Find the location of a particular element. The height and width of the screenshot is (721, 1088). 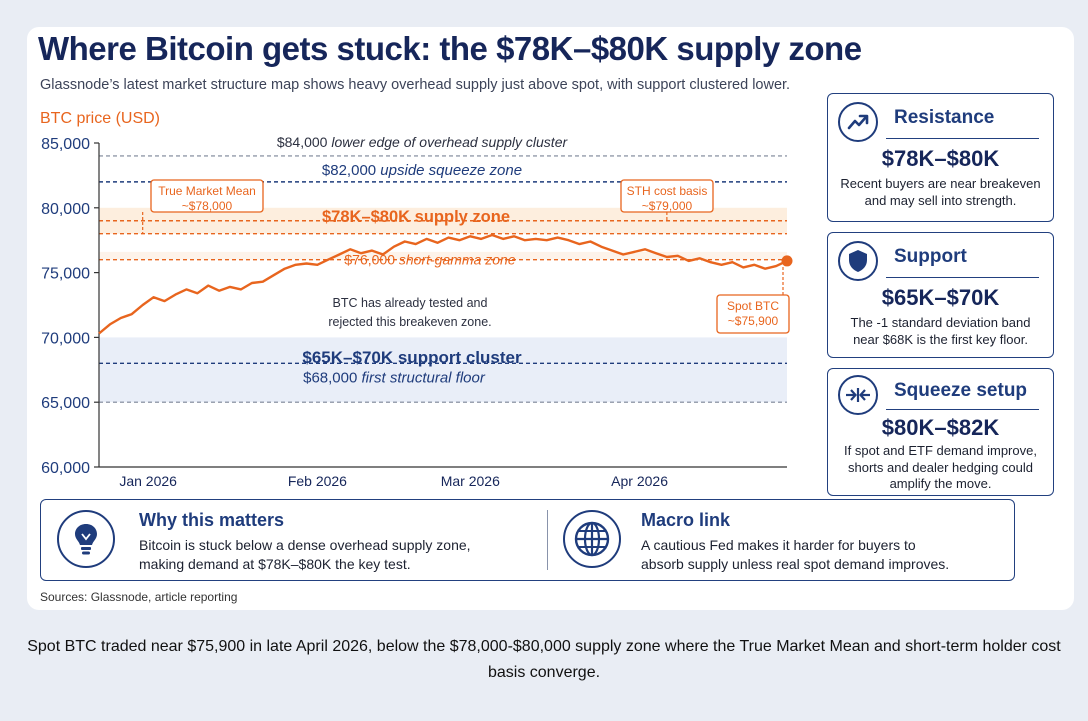

spot-btc-callout-value: ~$75,900 is located at coordinates (753, 321).